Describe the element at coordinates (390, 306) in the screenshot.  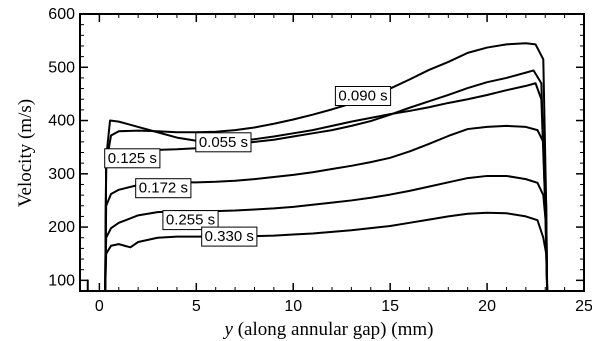
I see `x-tick-label: 15` at that location.